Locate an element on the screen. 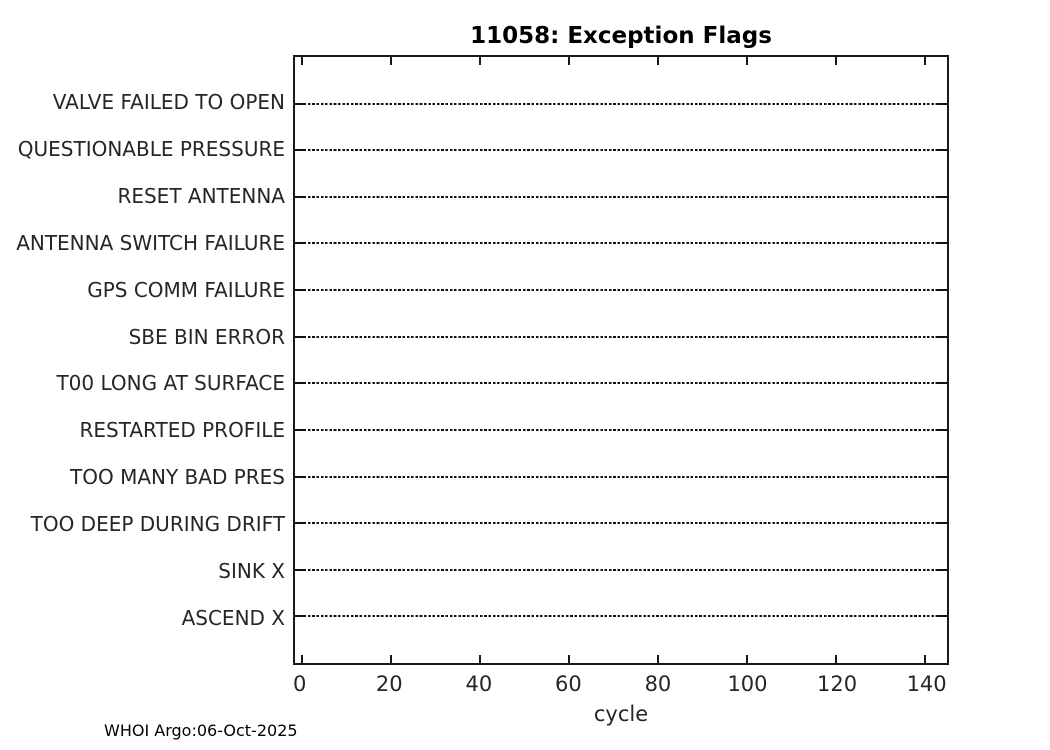 The image size is (1050, 750). y-tick-label: RESET ANTENNA is located at coordinates (201, 195).